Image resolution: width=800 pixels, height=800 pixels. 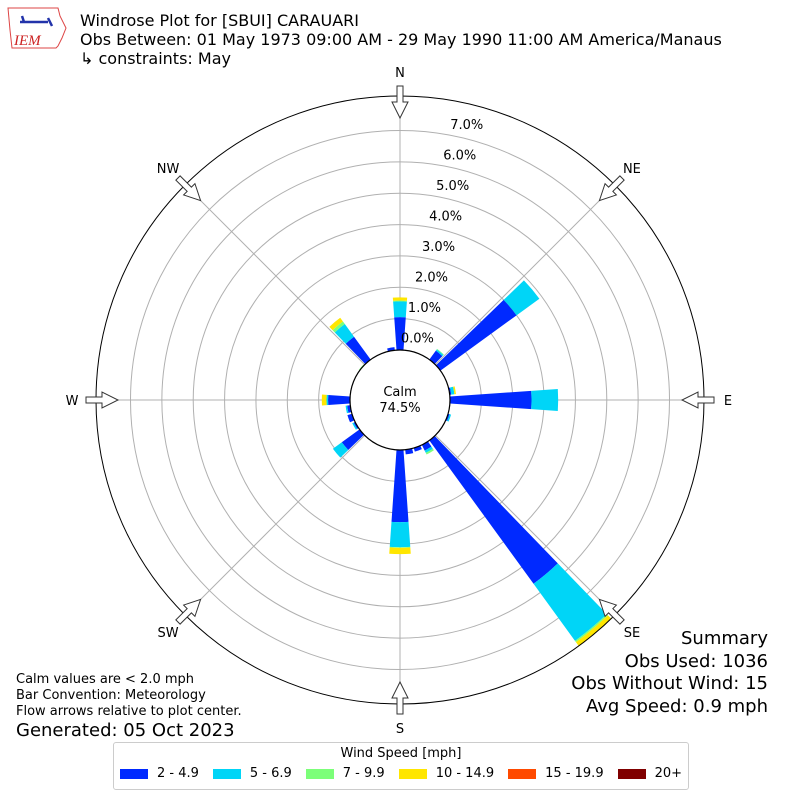 What do you see at coordinates (417, 339) in the screenshot?
I see `radial-tick-label: 0.0%` at bounding box center [417, 339].